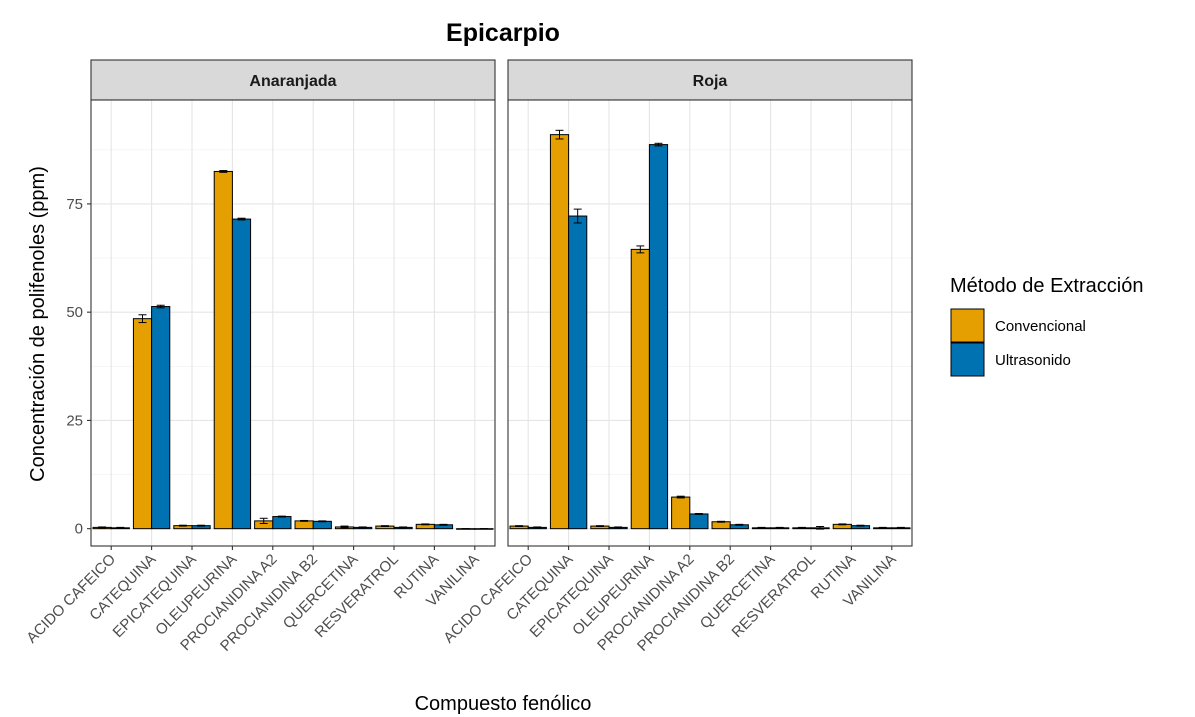  Describe the element at coordinates (161, 418) in the screenshot. I see `bar-anaranjada-ultrasonido-catequina` at that location.